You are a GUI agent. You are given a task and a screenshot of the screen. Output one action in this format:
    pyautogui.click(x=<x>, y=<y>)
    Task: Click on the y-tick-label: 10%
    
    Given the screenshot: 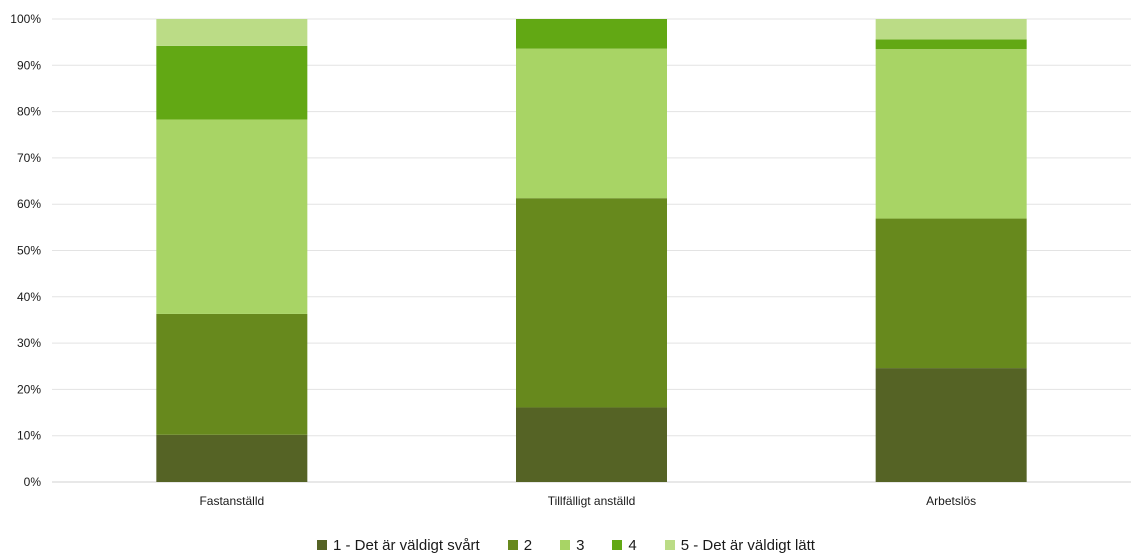 What is the action you would take?
    pyautogui.click(x=29, y=436)
    